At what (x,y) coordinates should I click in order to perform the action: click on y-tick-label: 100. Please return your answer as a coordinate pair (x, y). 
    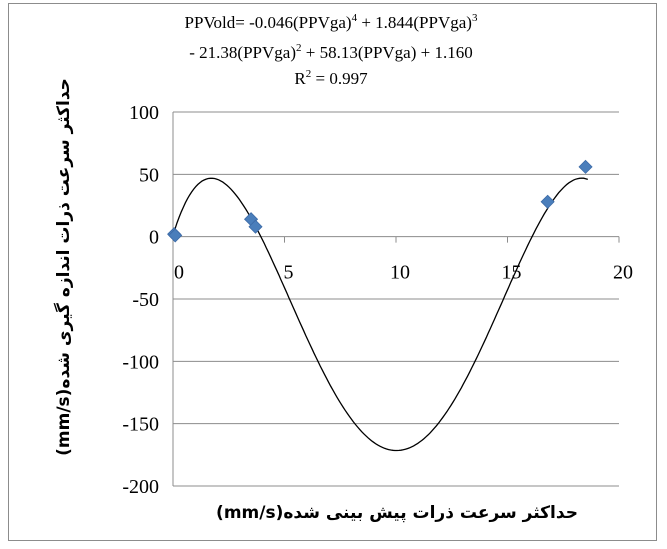
    Looking at the image, I should click on (144, 113).